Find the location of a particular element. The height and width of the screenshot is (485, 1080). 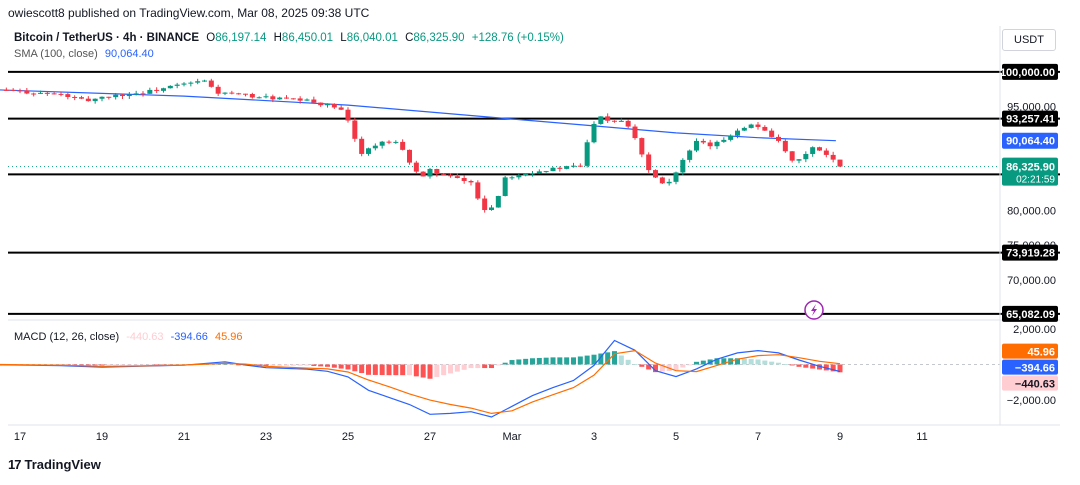

symbol-name: Bitcoin / TetherUS · 4h · BINANCE is located at coordinates (107, 38).